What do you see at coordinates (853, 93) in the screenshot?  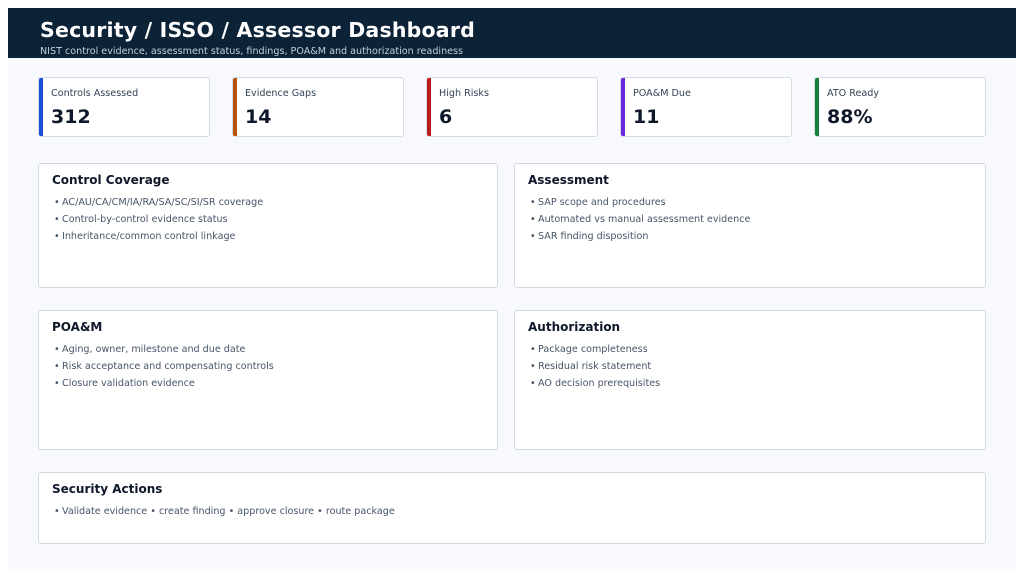 I see `kpi-label: ATO Ready` at bounding box center [853, 93].